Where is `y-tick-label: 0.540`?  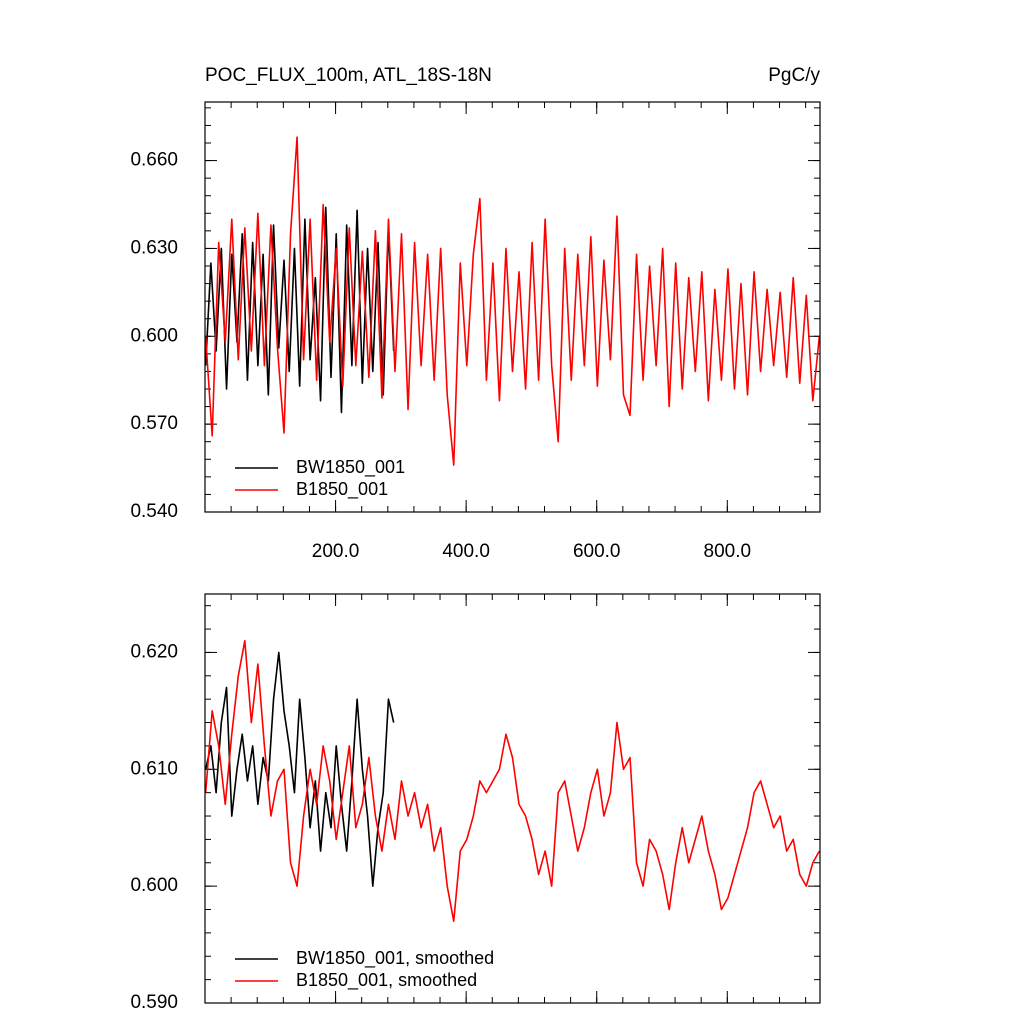
y-tick-label: 0.540 is located at coordinates (154, 511).